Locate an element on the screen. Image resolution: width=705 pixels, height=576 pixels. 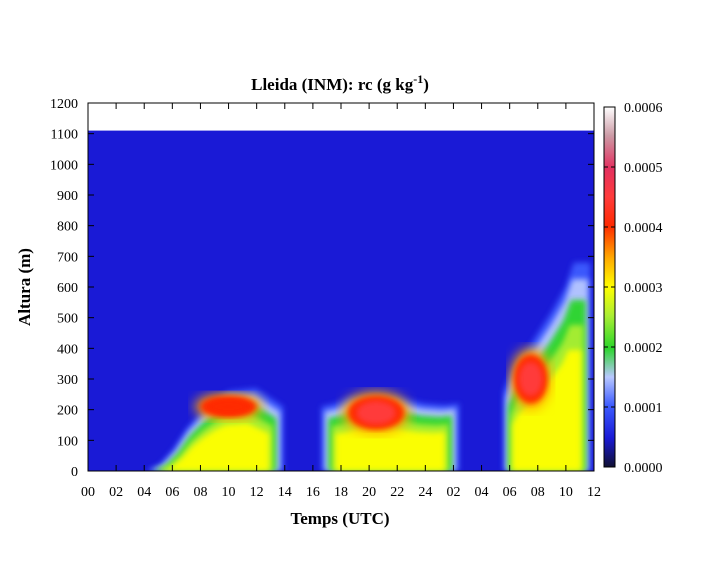
x-tick-label: 24 is located at coordinates (425, 492).